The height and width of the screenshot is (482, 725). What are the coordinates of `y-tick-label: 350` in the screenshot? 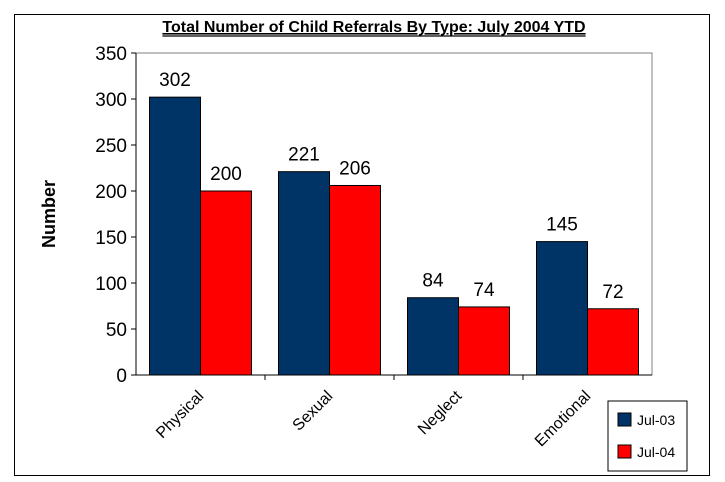 It's located at (111, 54).